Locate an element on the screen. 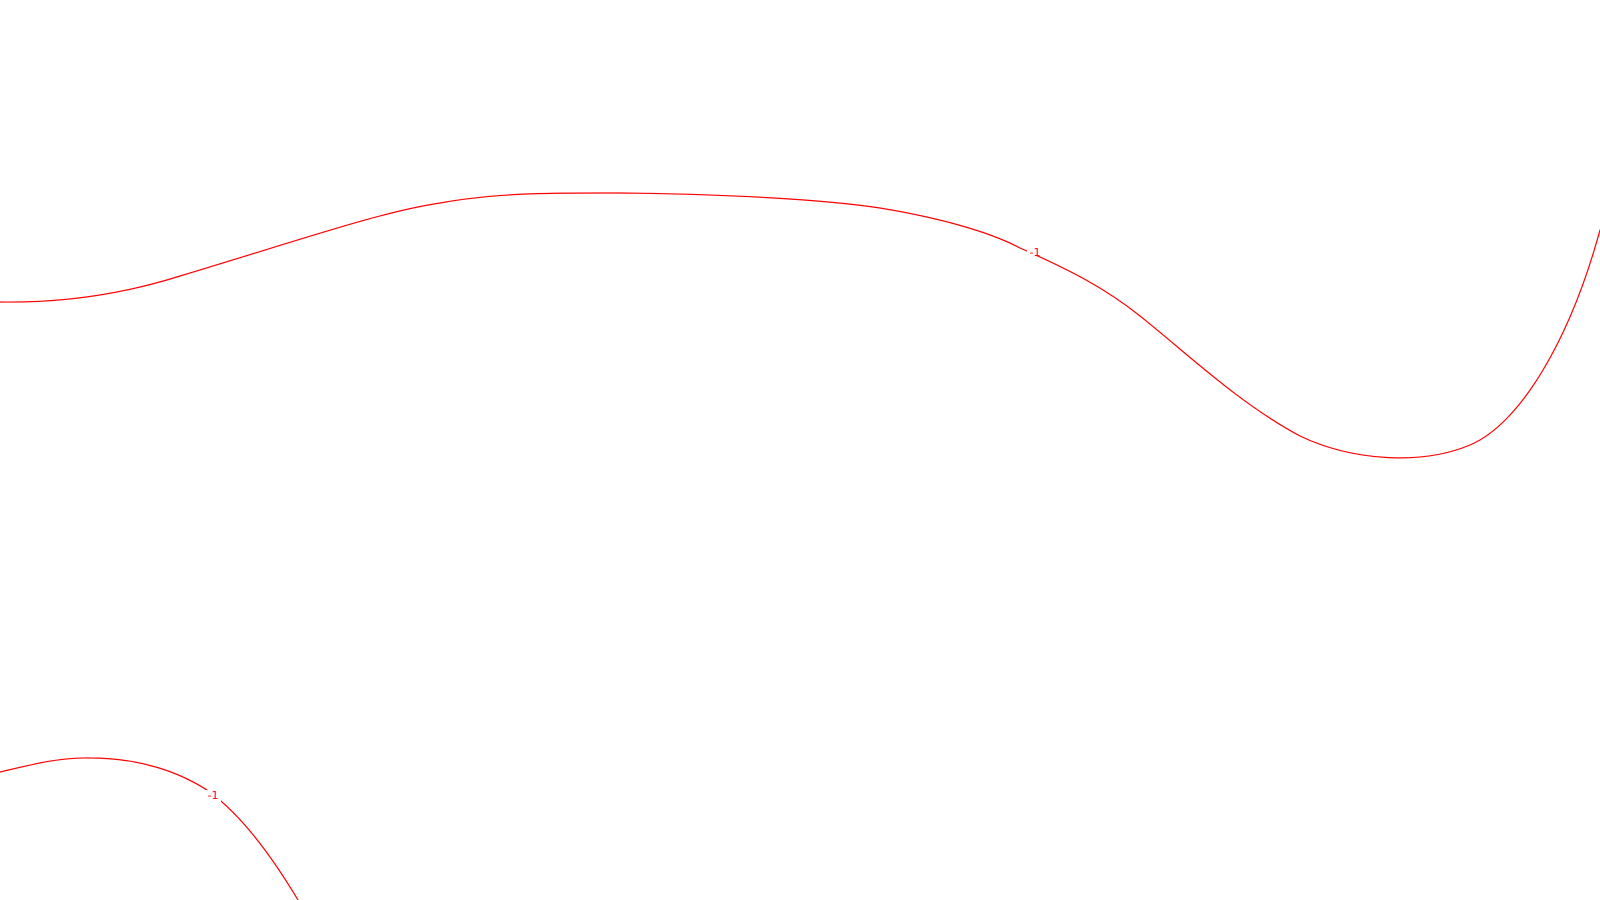  contour-label-gap-upper is located at coordinates (1035, 249).